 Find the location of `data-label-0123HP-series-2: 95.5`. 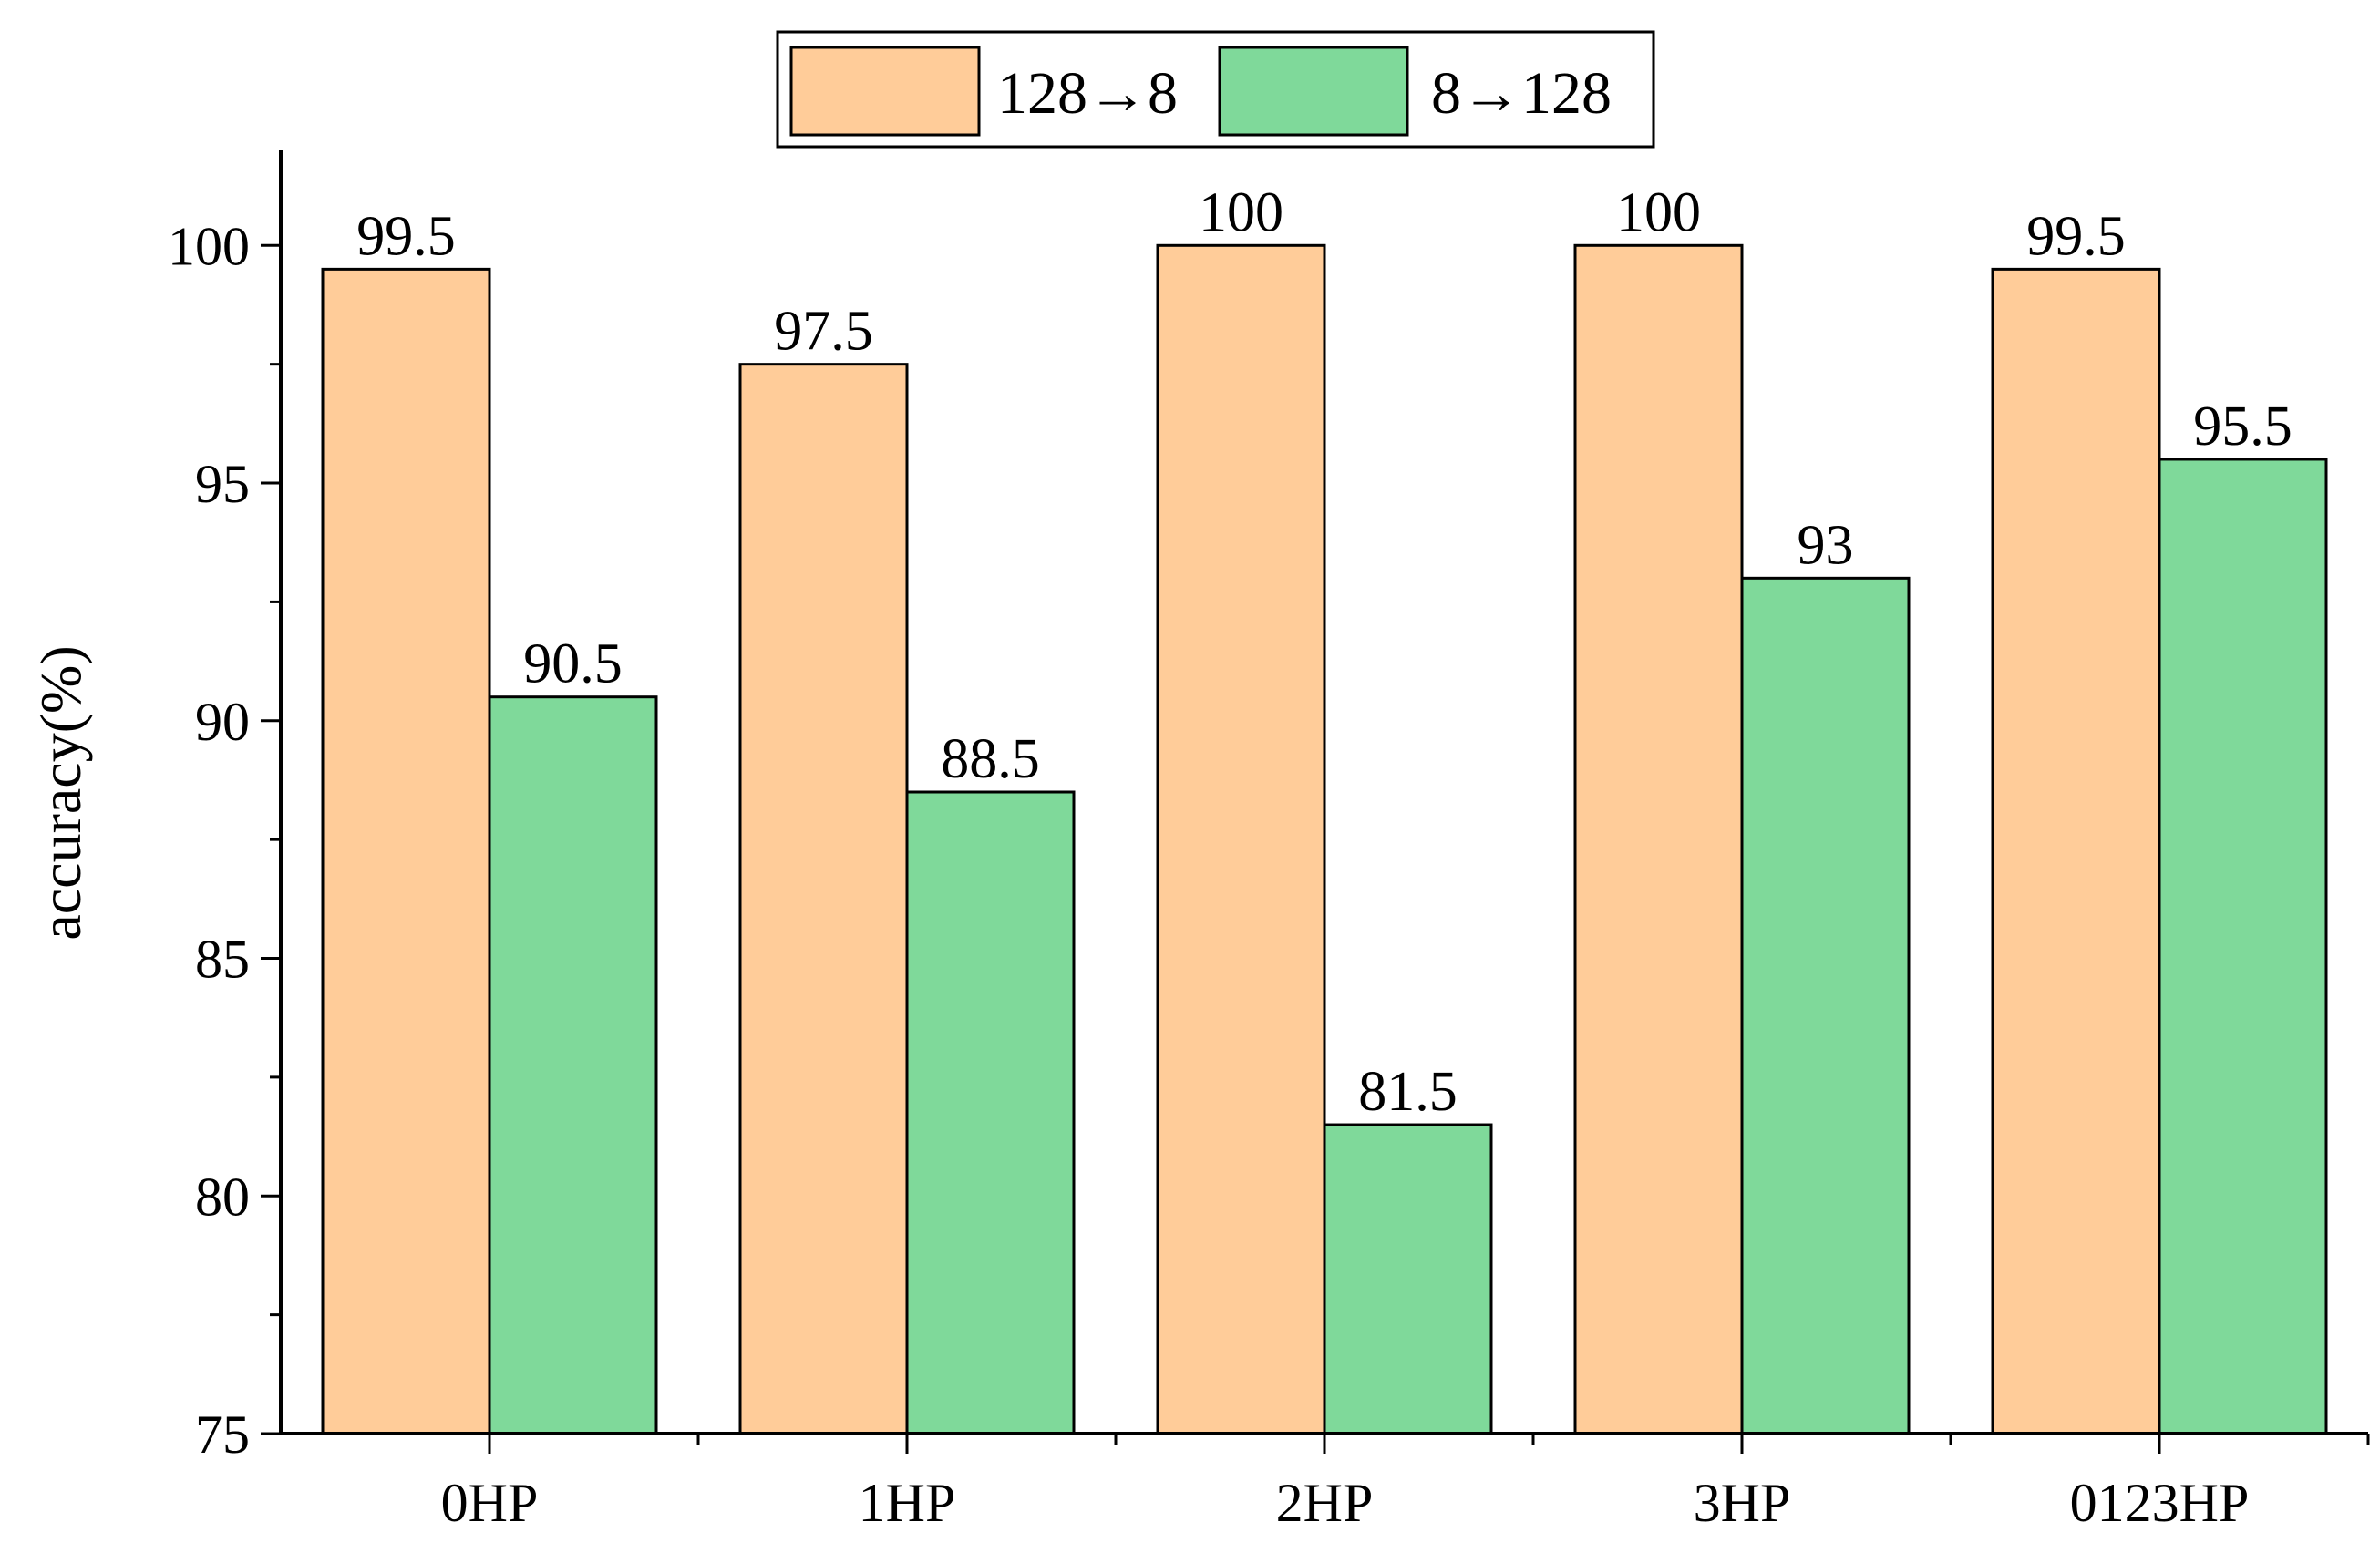

data-label-0123HP-series-2: 95.5 is located at coordinates (2243, 427).